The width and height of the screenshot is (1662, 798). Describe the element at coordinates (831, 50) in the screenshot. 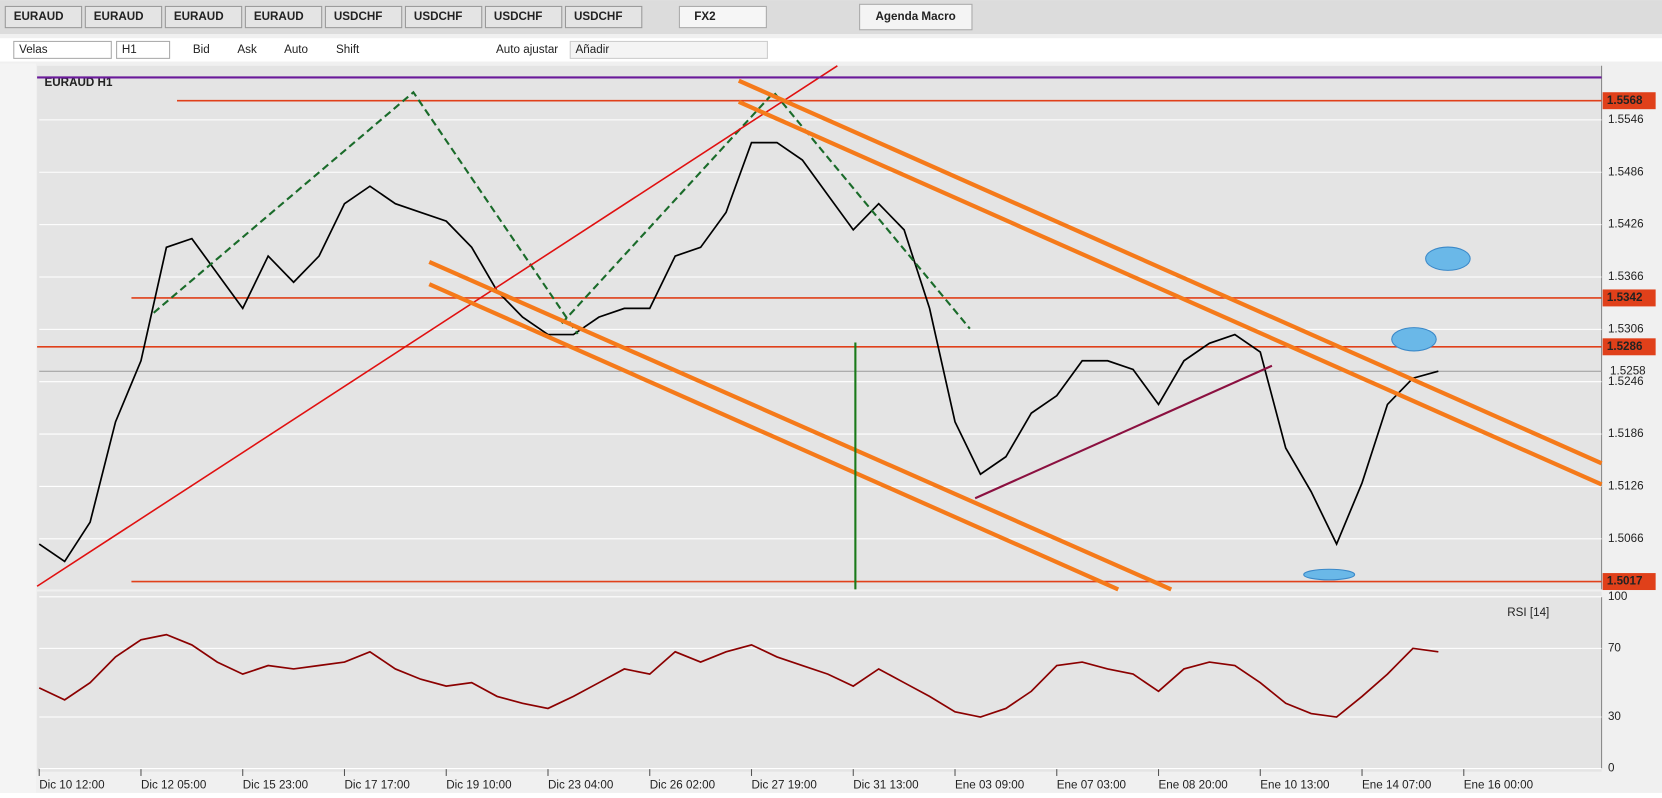

I see `toolbar` at that location.